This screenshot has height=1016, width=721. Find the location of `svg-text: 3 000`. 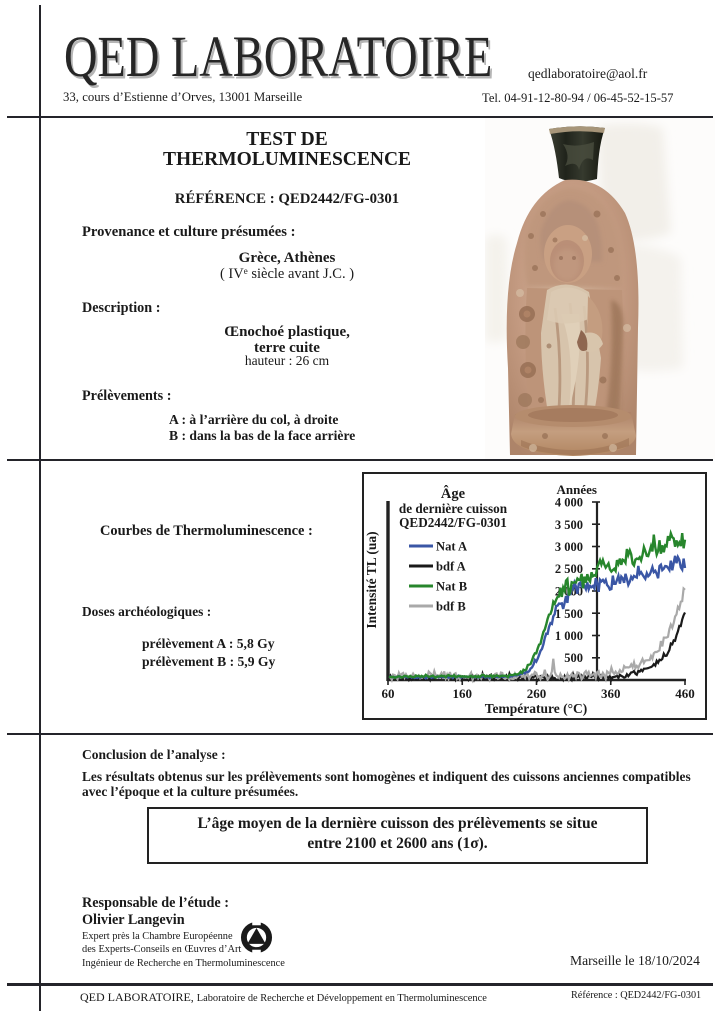

svg-text: 3 000 is located at coordinates (569, 547).